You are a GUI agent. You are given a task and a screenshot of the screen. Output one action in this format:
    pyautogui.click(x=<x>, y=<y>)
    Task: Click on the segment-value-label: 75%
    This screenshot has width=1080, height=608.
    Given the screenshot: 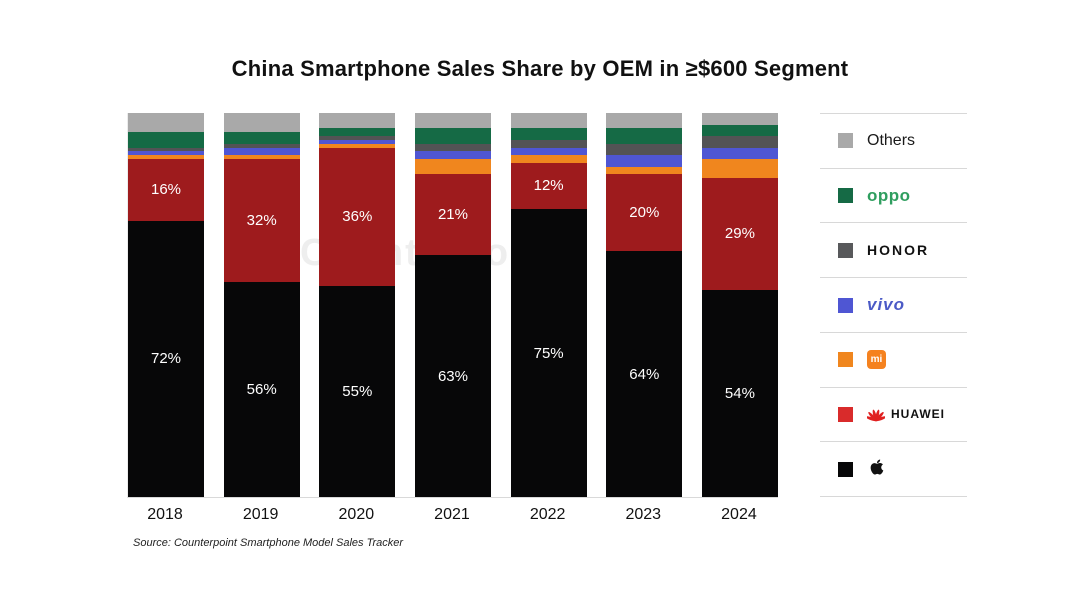 What is the action you would take?
    pyautogui.click(x=548, y=353)
    